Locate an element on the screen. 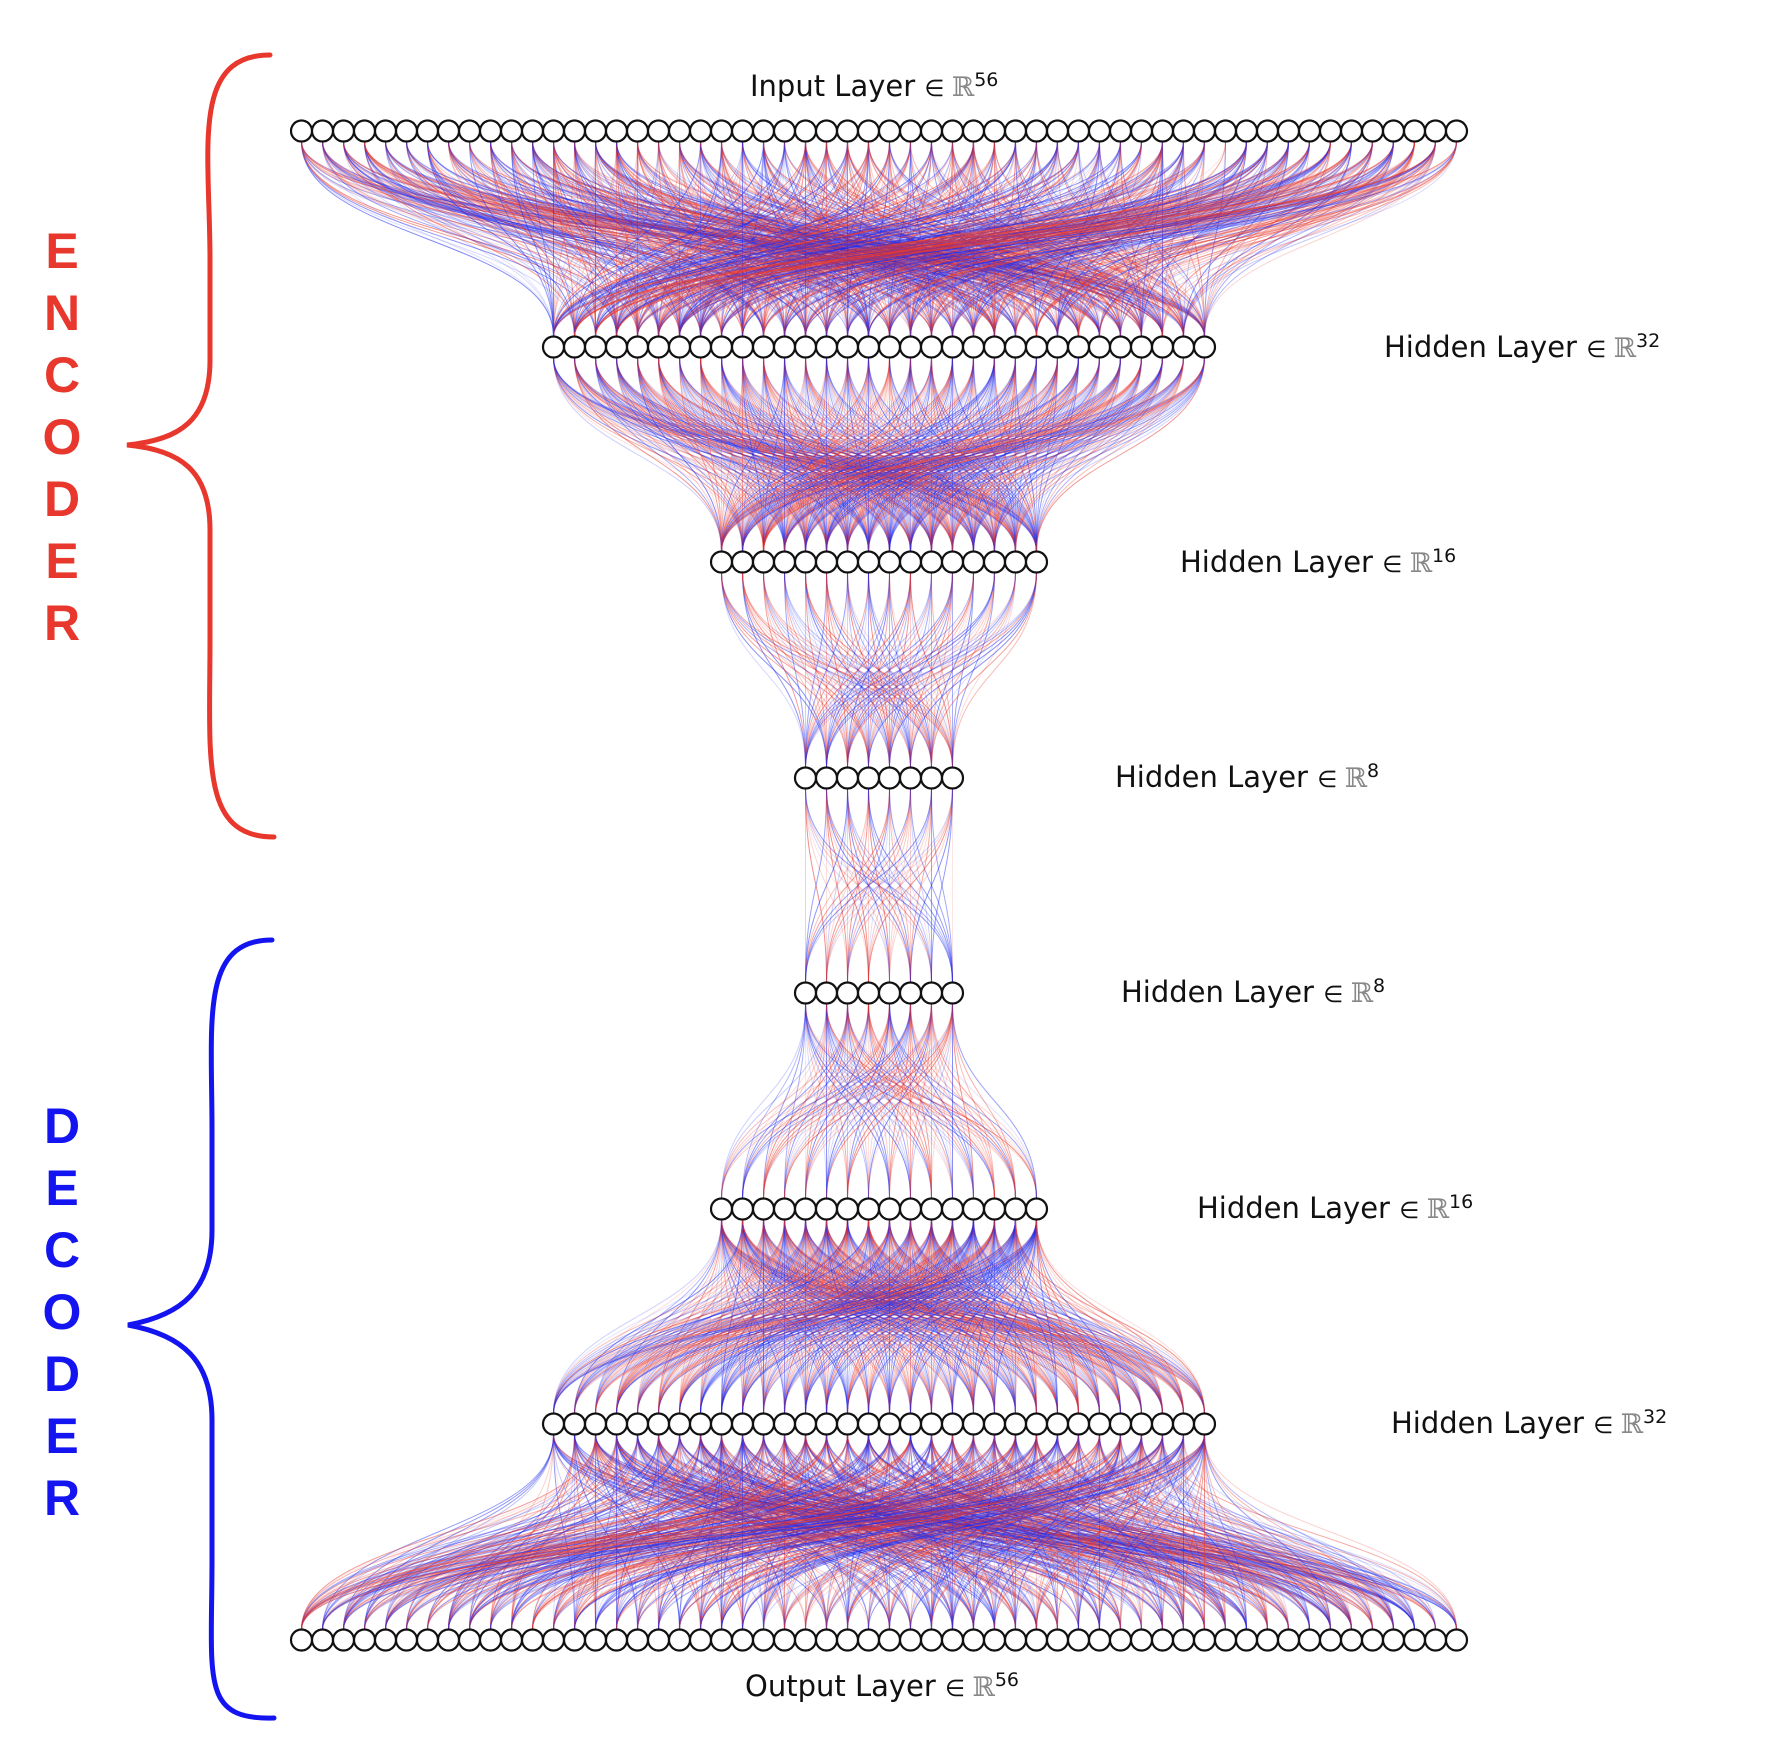  layer-row-input is located at coordinates (879, 131).